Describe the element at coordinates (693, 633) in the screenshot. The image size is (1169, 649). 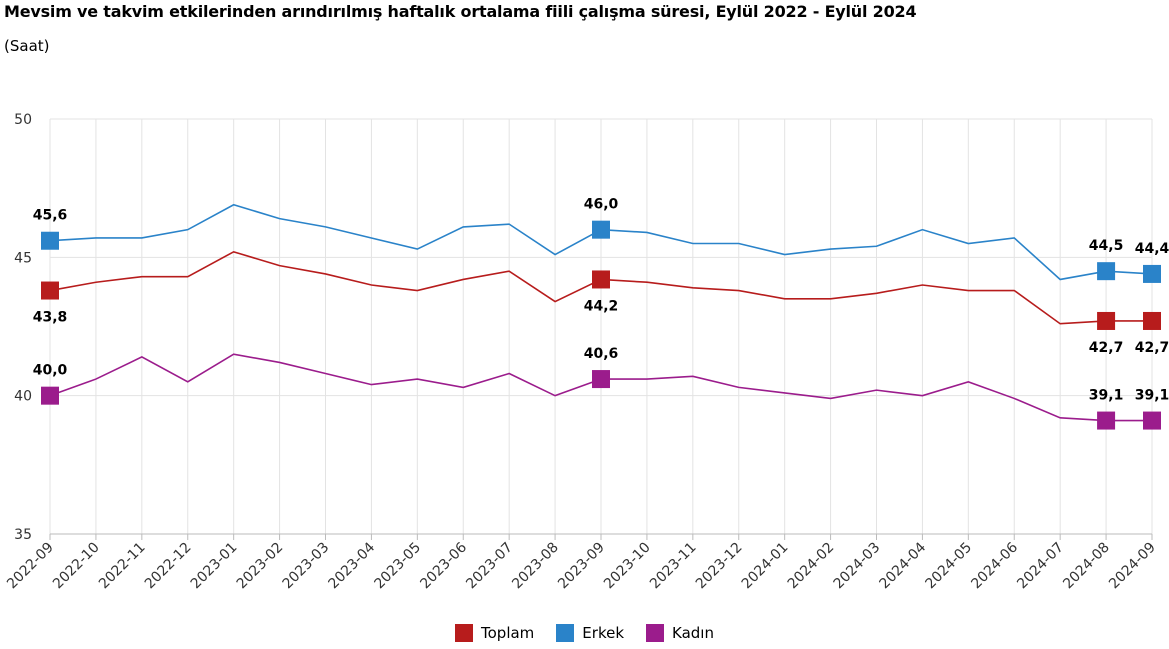
I see `legend-label-kad-n: Kadın` at that location.